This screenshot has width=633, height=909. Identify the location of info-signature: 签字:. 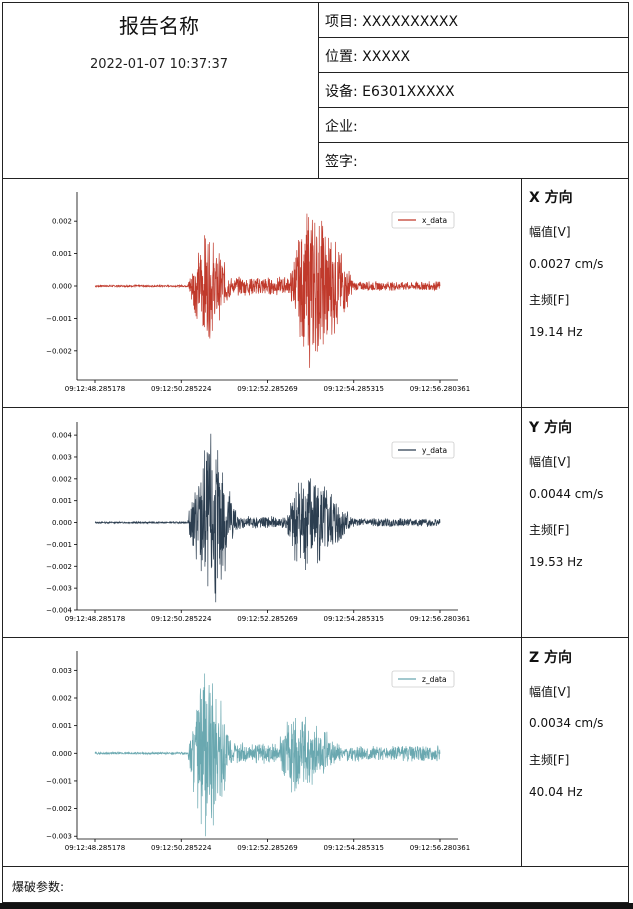
(341, 161).